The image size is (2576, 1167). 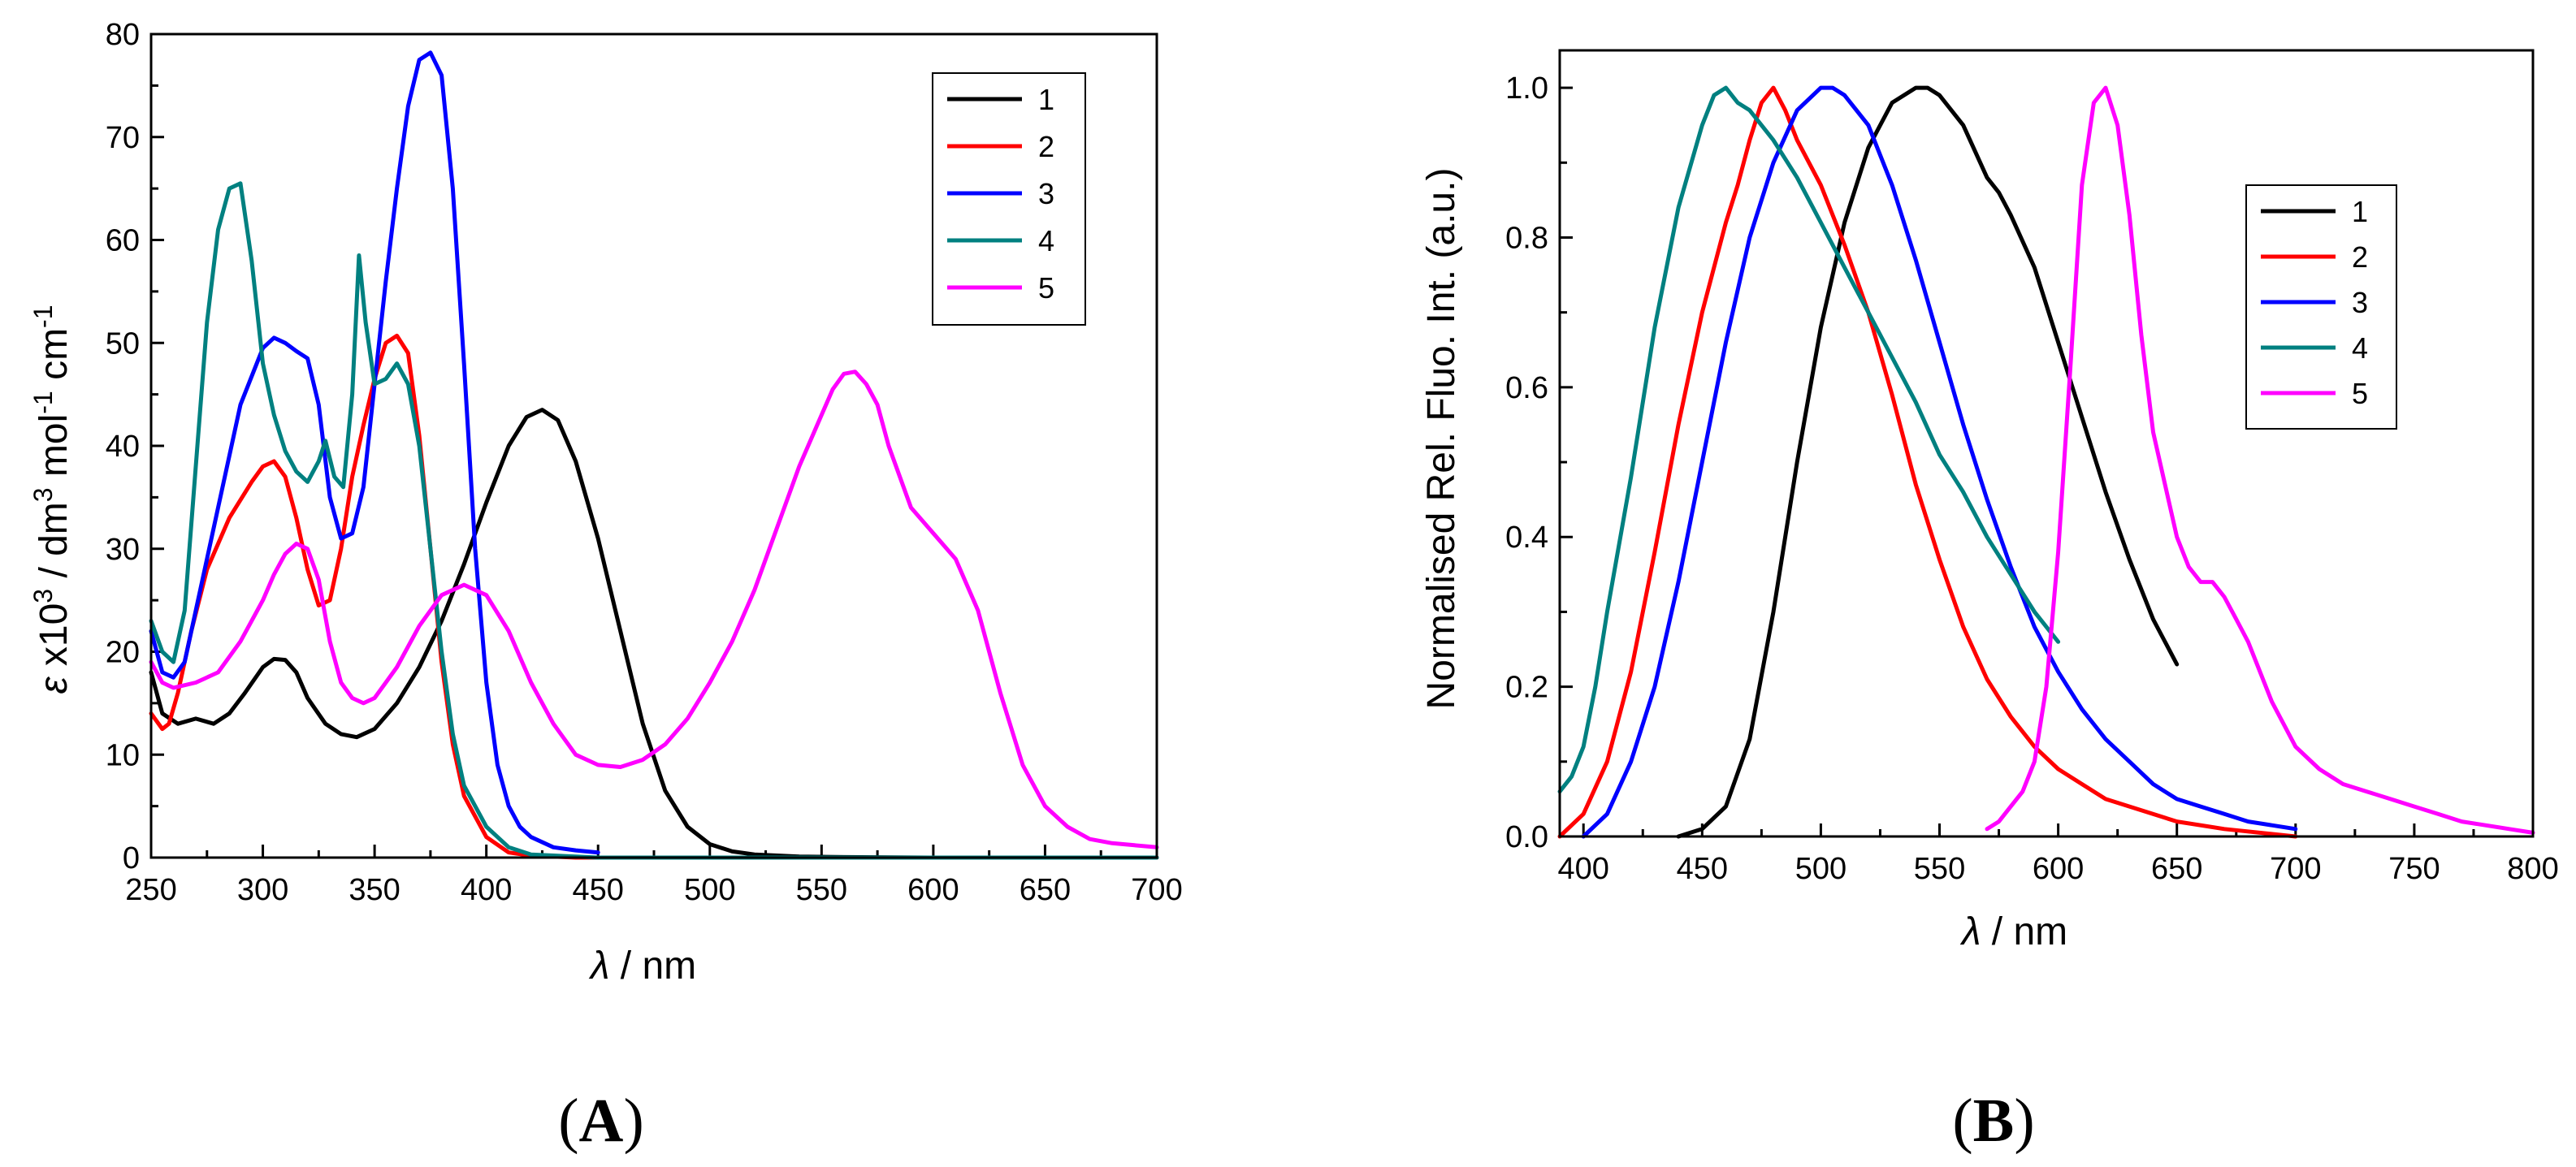 What do you see at coordinates (1046, 146) in the screenshot?
I see `chart-a-legend-label-2: 2` at bounding box center [1046, 146].